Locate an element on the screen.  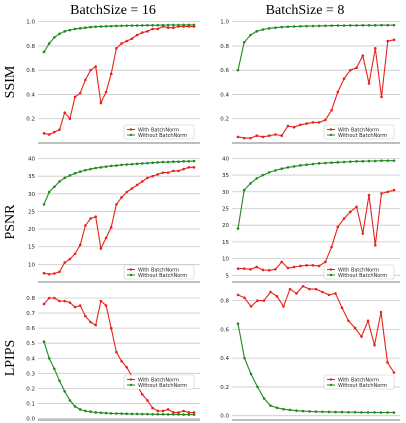
y-tick-label: 35 is located at coordinates (31, 177).